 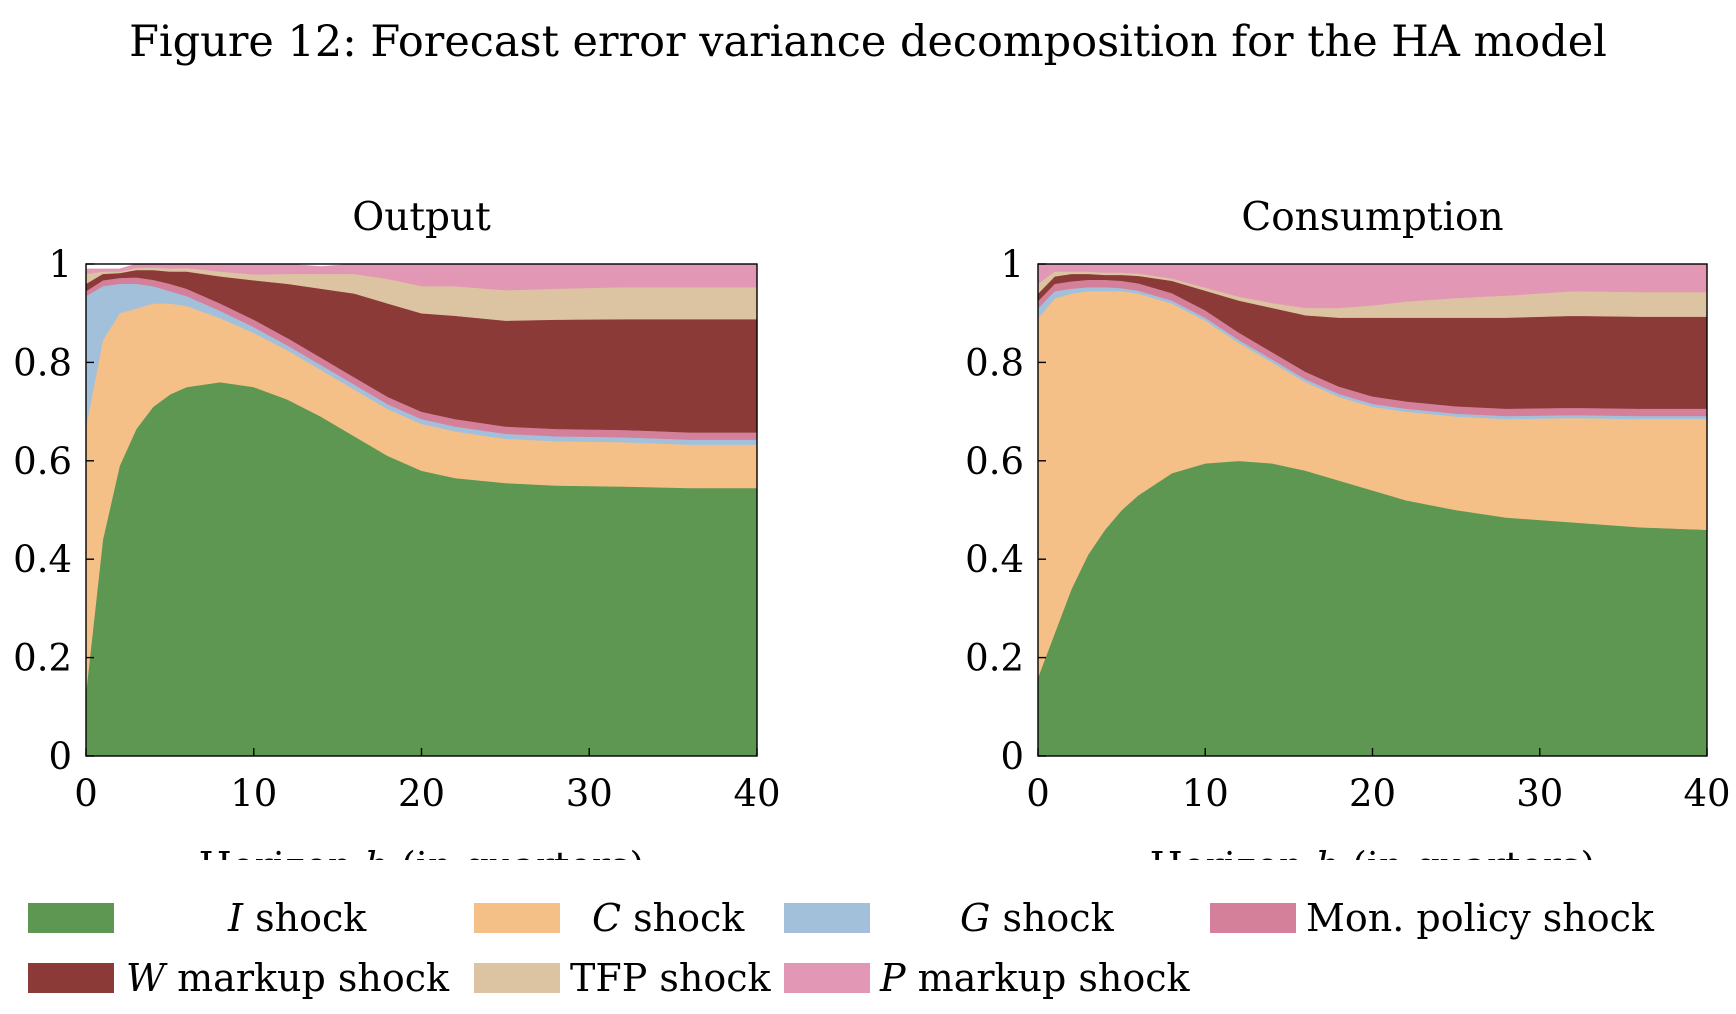 I want to click on legend-item-w-markup-shock, so click(x=71, y=978).